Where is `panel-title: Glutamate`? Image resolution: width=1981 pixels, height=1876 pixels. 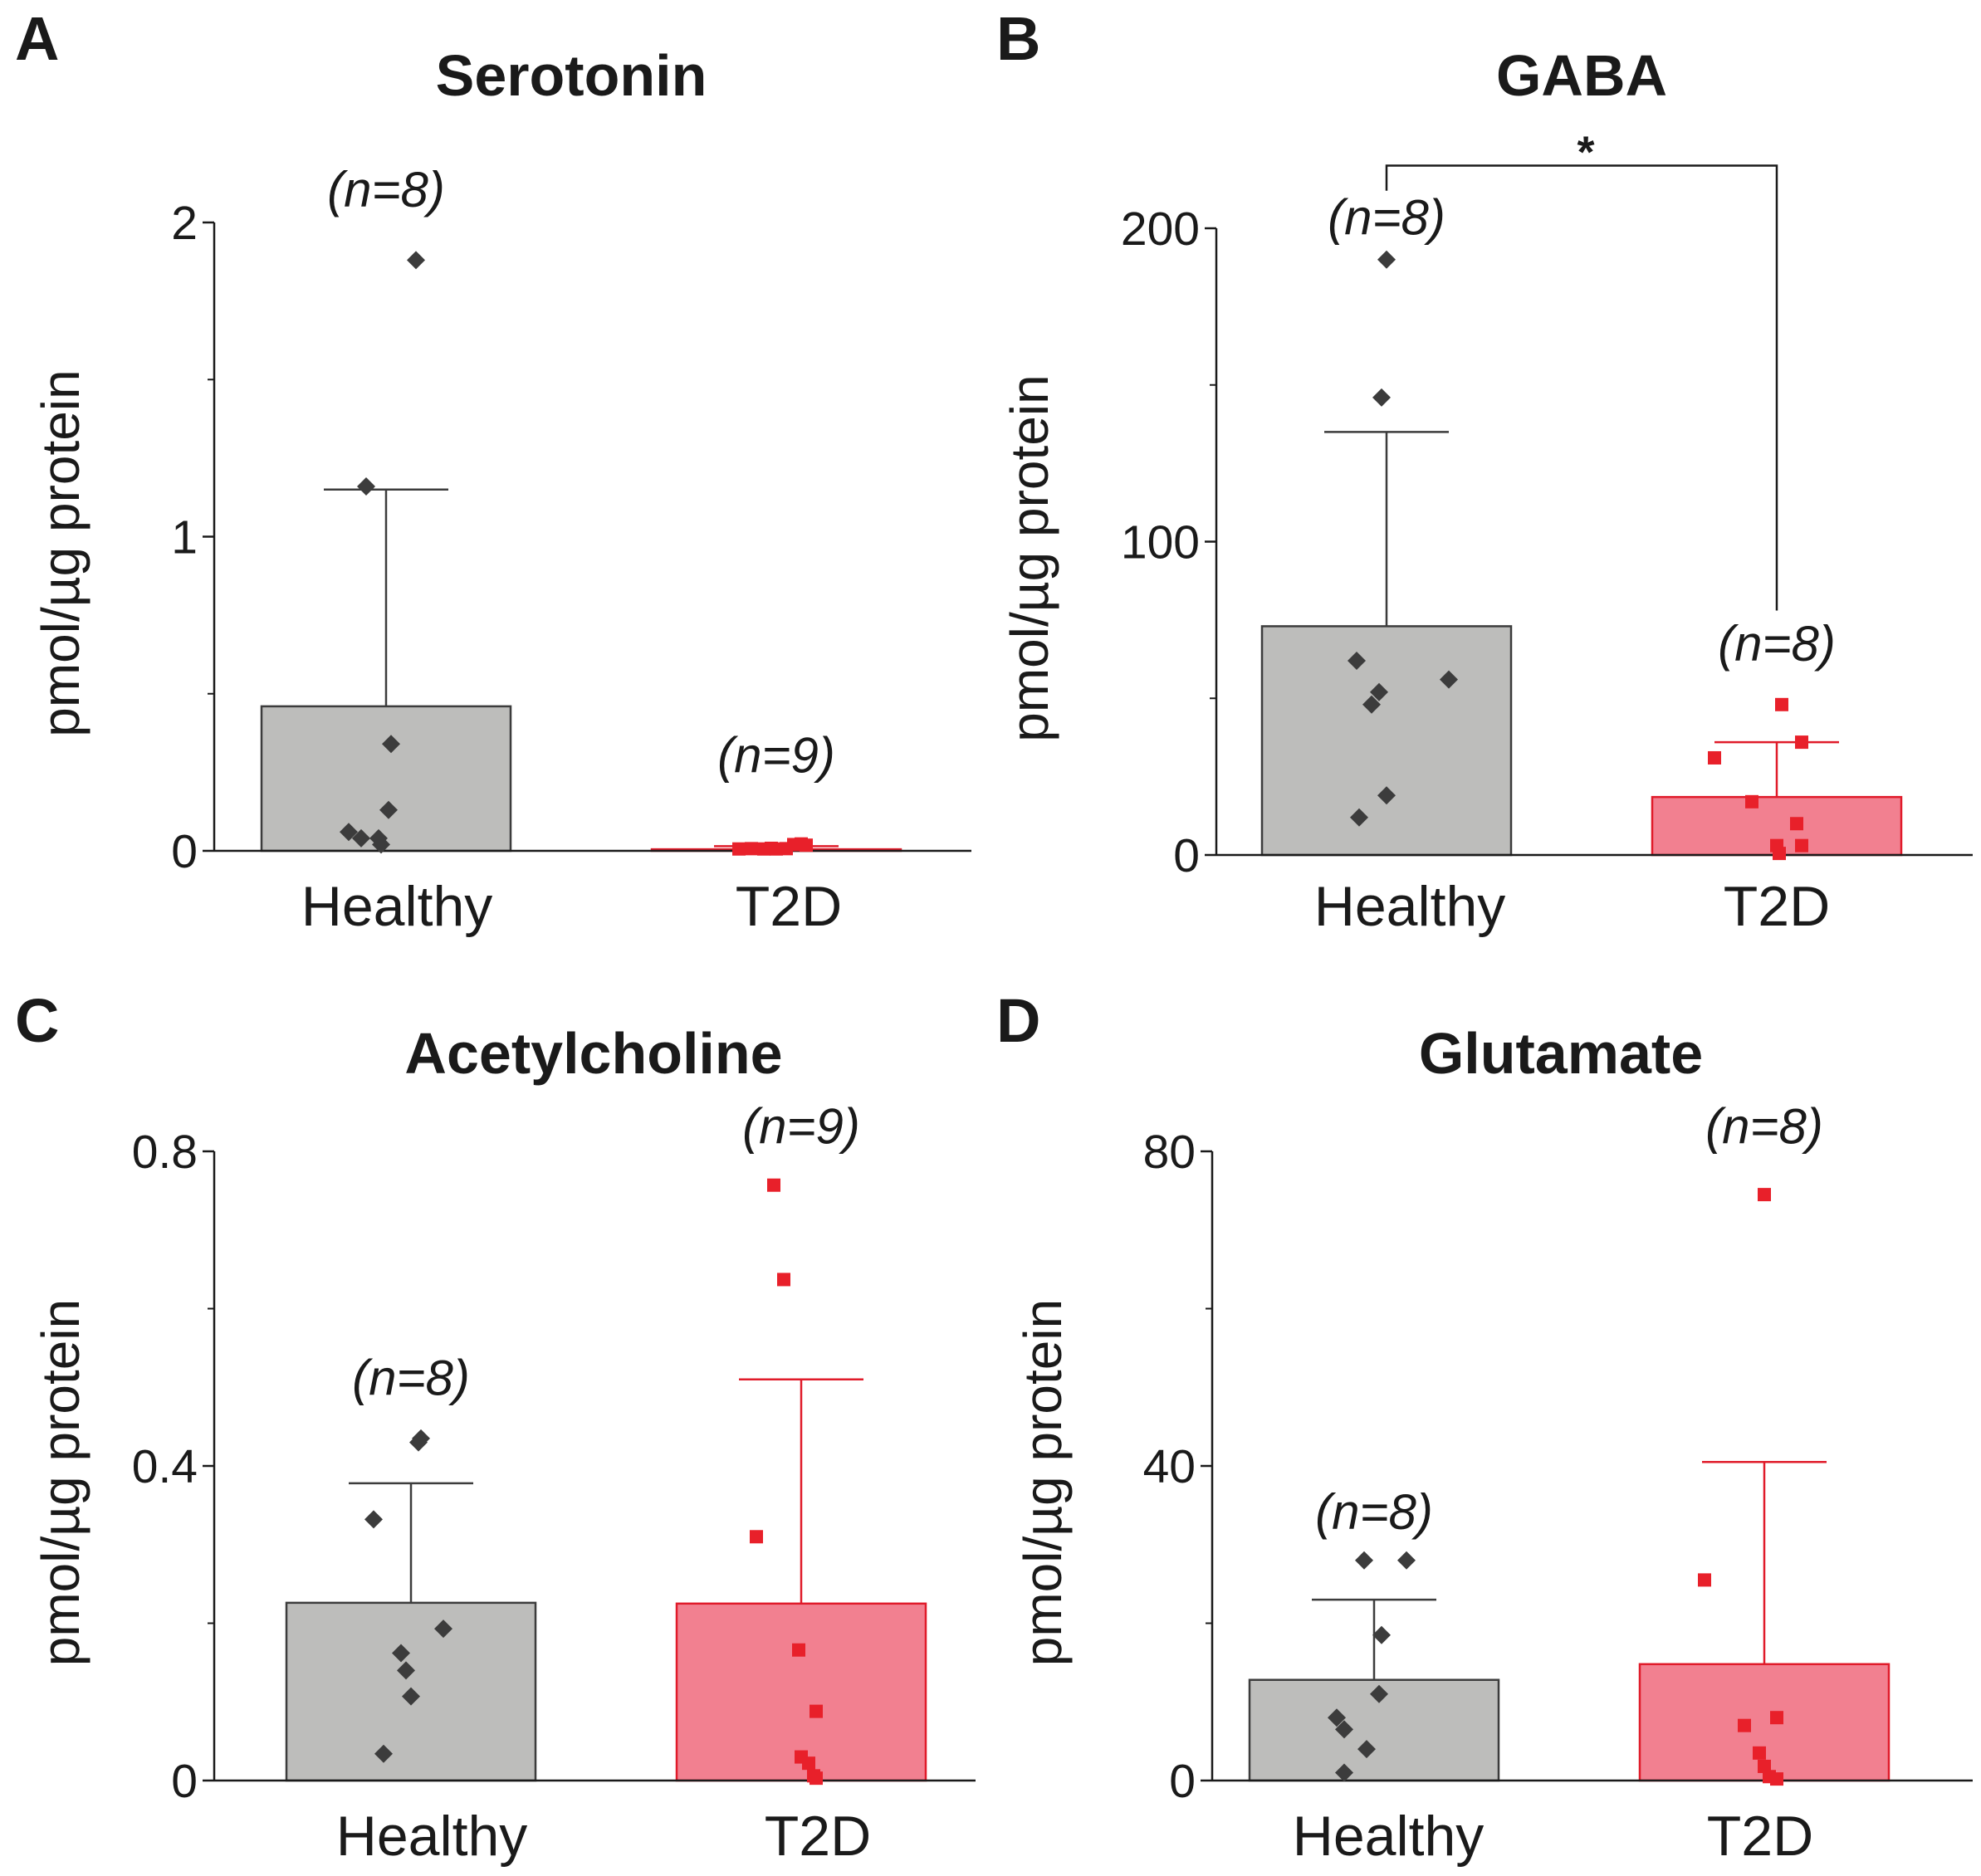
panel-title: Glutamate is located at coordinates (1561, 1054).